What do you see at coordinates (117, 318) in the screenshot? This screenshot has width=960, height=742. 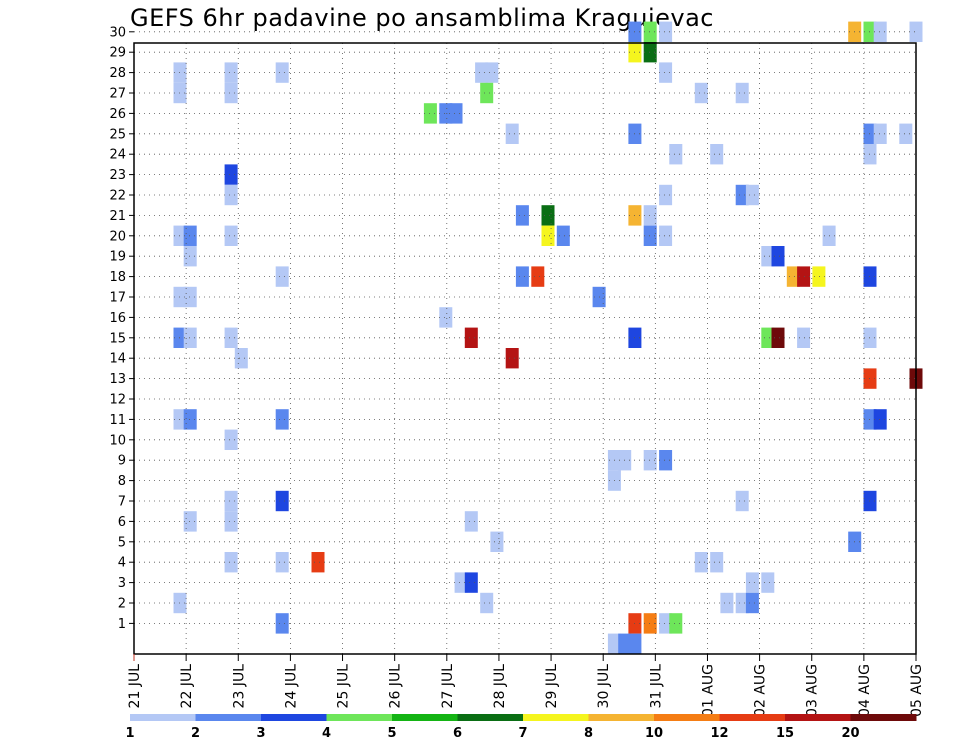 I see `y-tick-label: 16` at bounding box center [117, 318].